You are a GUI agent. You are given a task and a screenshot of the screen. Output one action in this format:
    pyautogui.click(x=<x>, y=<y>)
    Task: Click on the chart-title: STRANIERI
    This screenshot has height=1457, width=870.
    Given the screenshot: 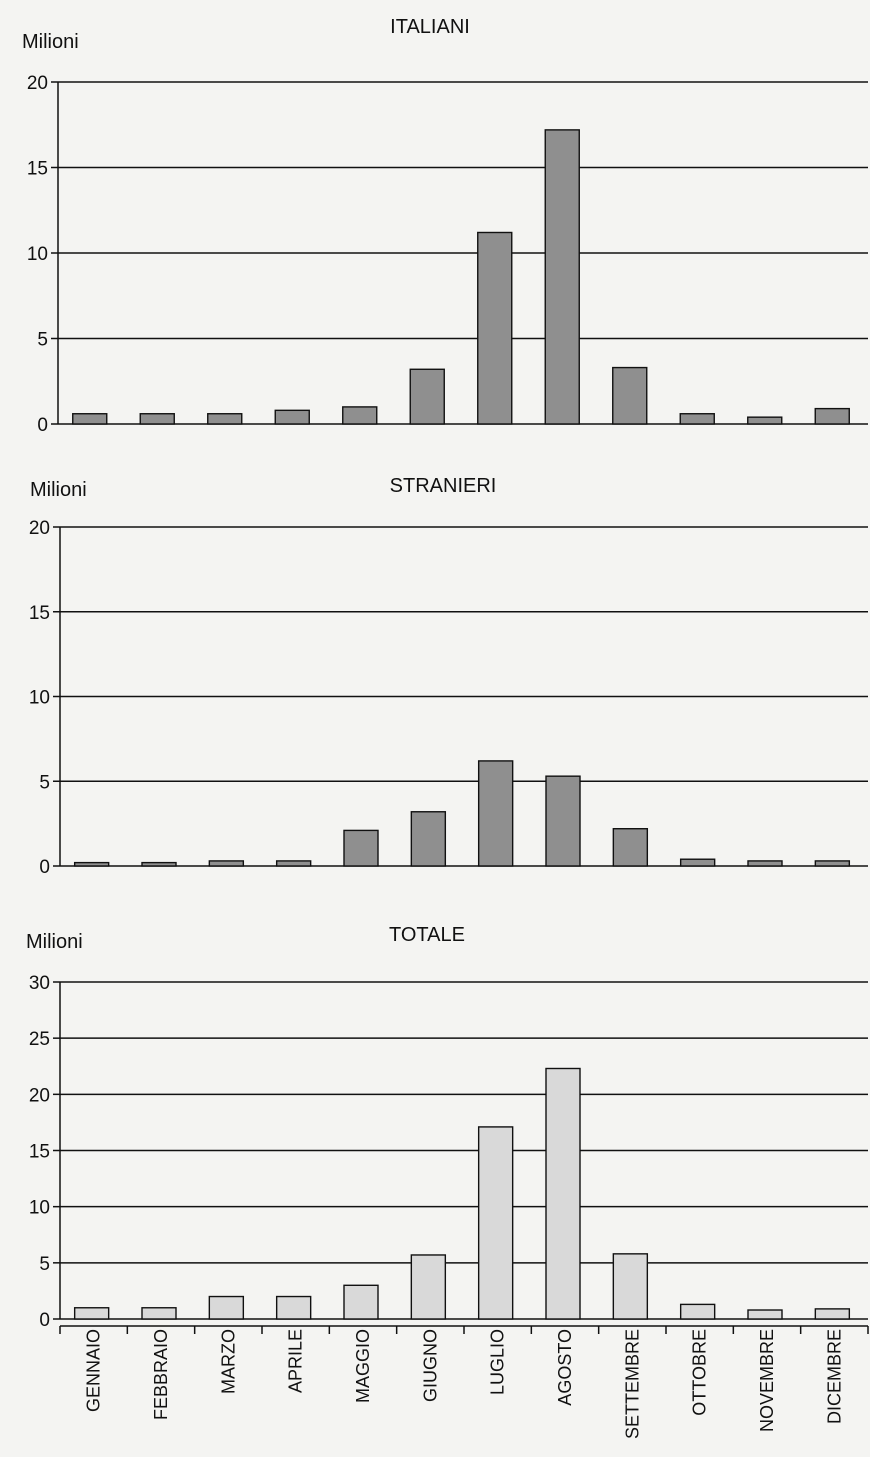 What is the action you would take?
    pyautogui.click(x=443, y=486)
    